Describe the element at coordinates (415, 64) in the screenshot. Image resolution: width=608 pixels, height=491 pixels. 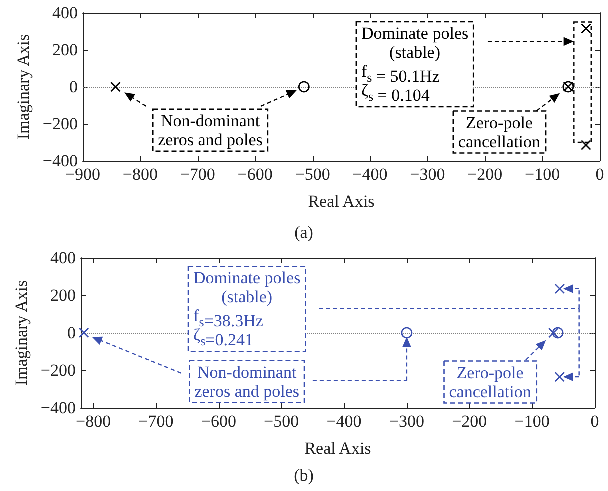
I see `text-box: Dominate poles (stable) f$_{s}$ = 50.1Hz ζ$_{s}$ = 0.104` at that location.